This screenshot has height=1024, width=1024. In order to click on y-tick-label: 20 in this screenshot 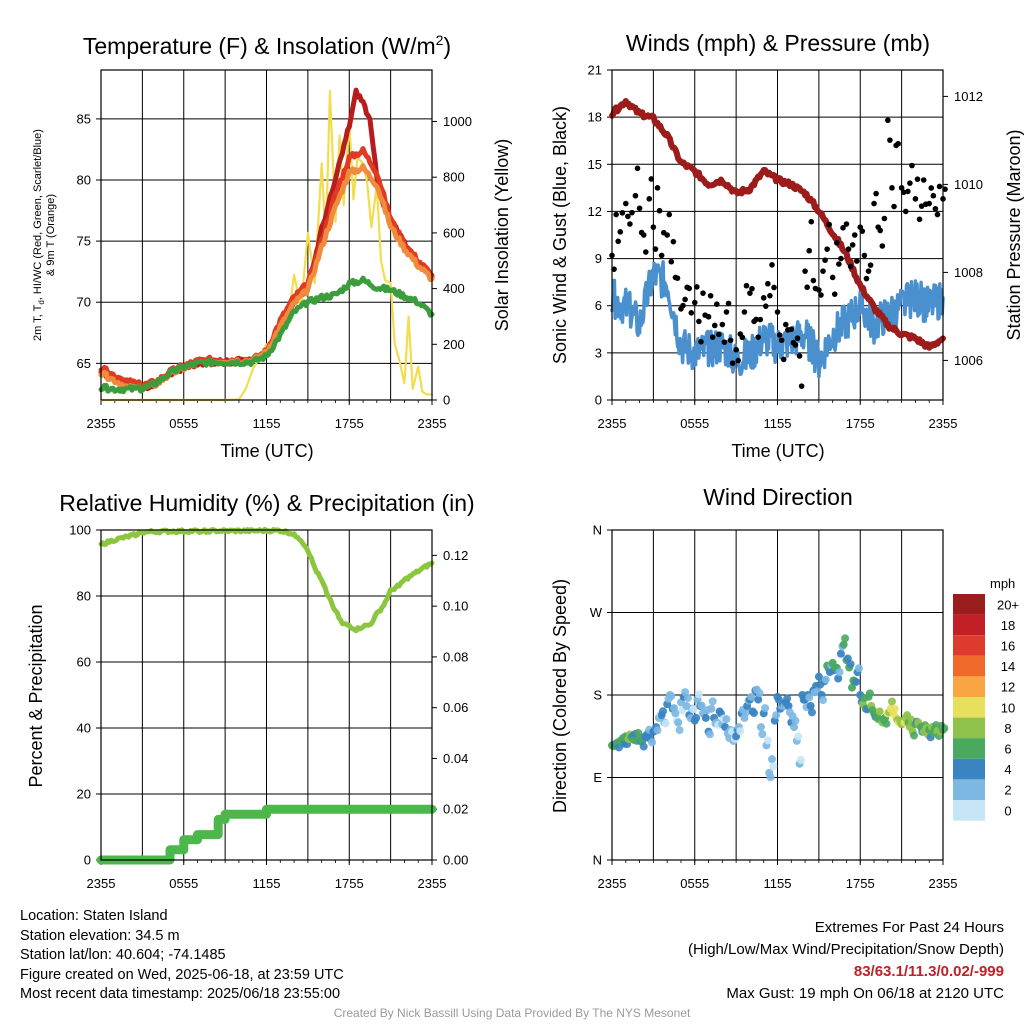, I will do `click(84, 794)`.